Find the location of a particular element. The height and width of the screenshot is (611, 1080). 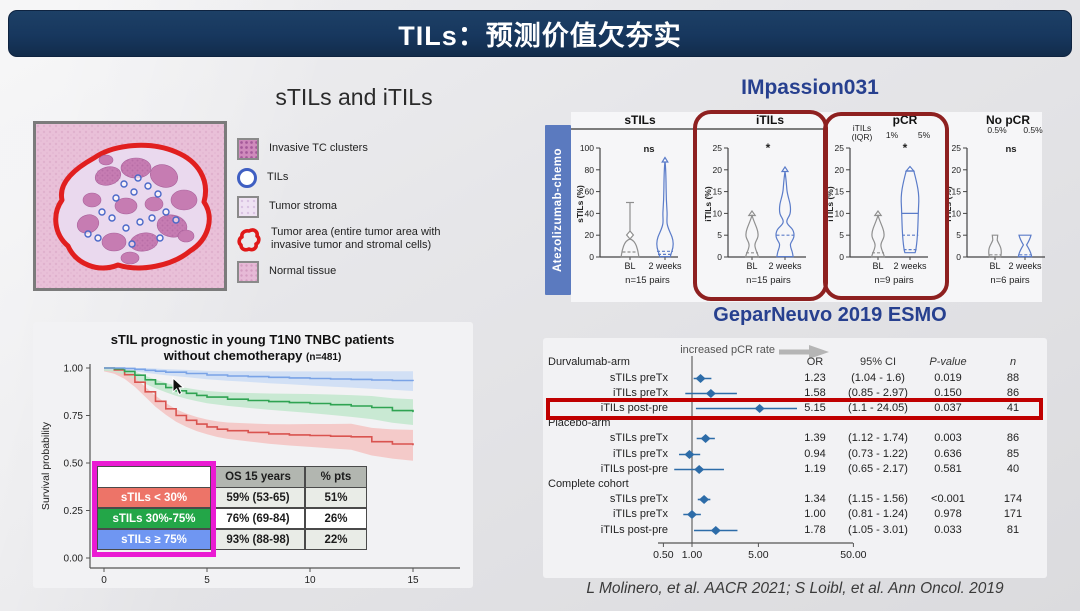

km-row-pts: 51% is located at coordinates (336, 497).